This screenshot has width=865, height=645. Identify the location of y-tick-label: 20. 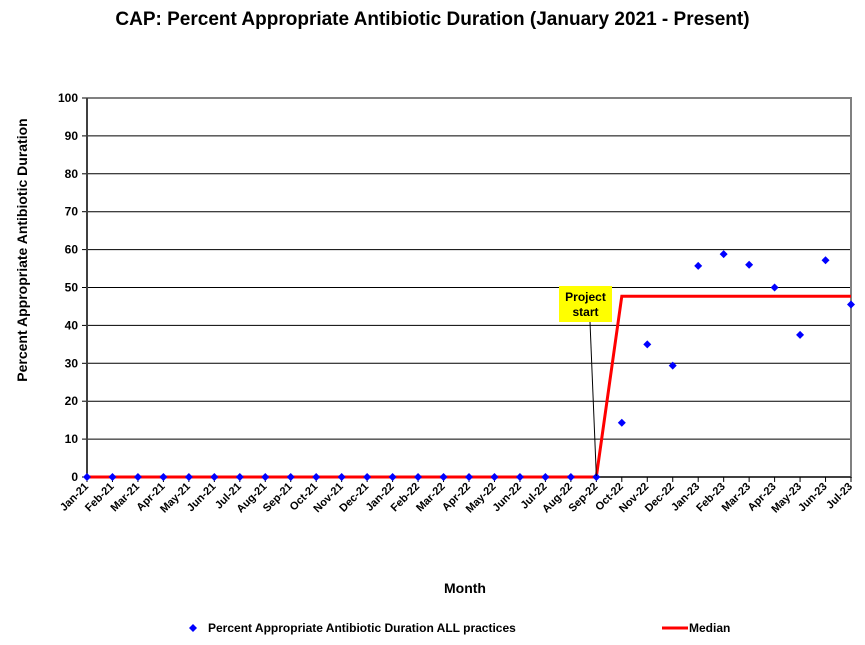
(72, 401).